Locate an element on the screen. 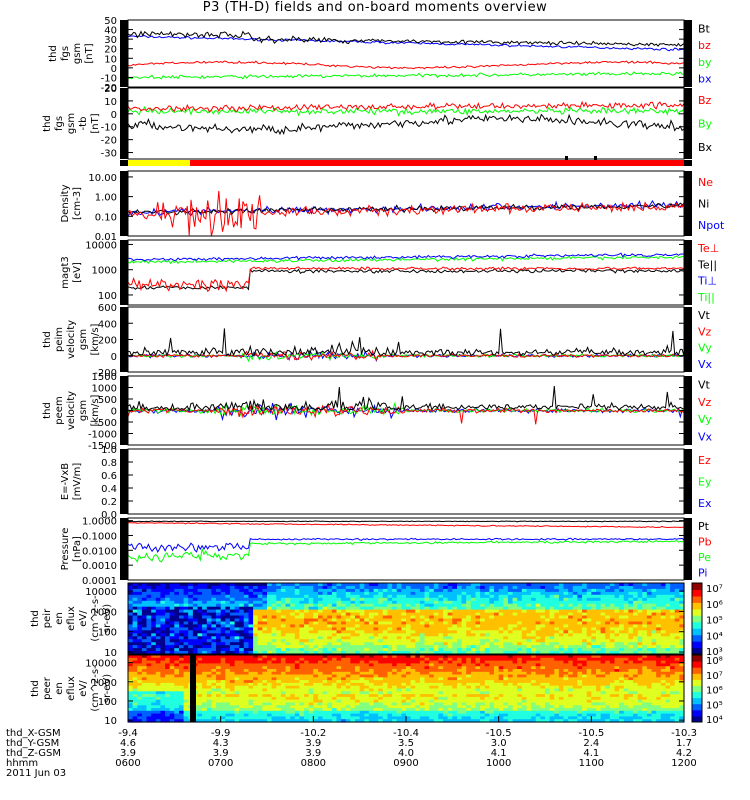  e-field-ytick-label: 0.2 is located at coordinates (109, 502).